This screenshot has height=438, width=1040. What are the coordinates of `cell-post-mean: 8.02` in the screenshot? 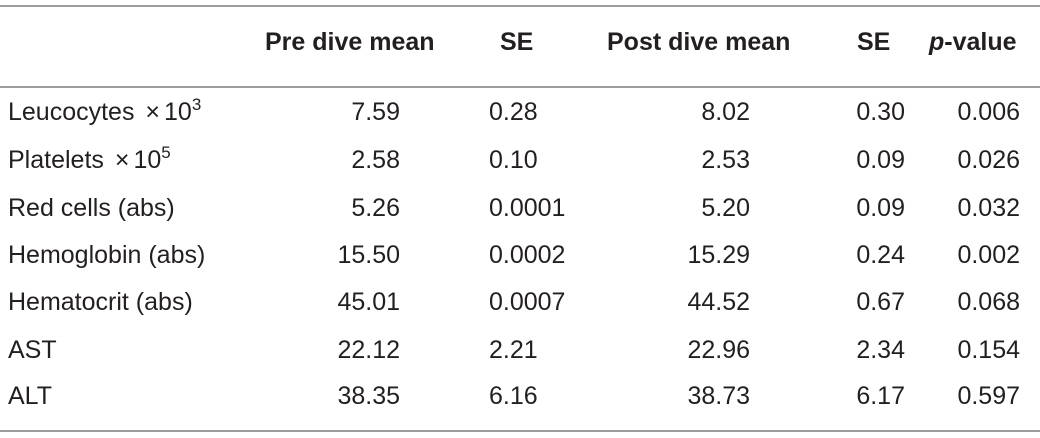 It's located at (725, 112).